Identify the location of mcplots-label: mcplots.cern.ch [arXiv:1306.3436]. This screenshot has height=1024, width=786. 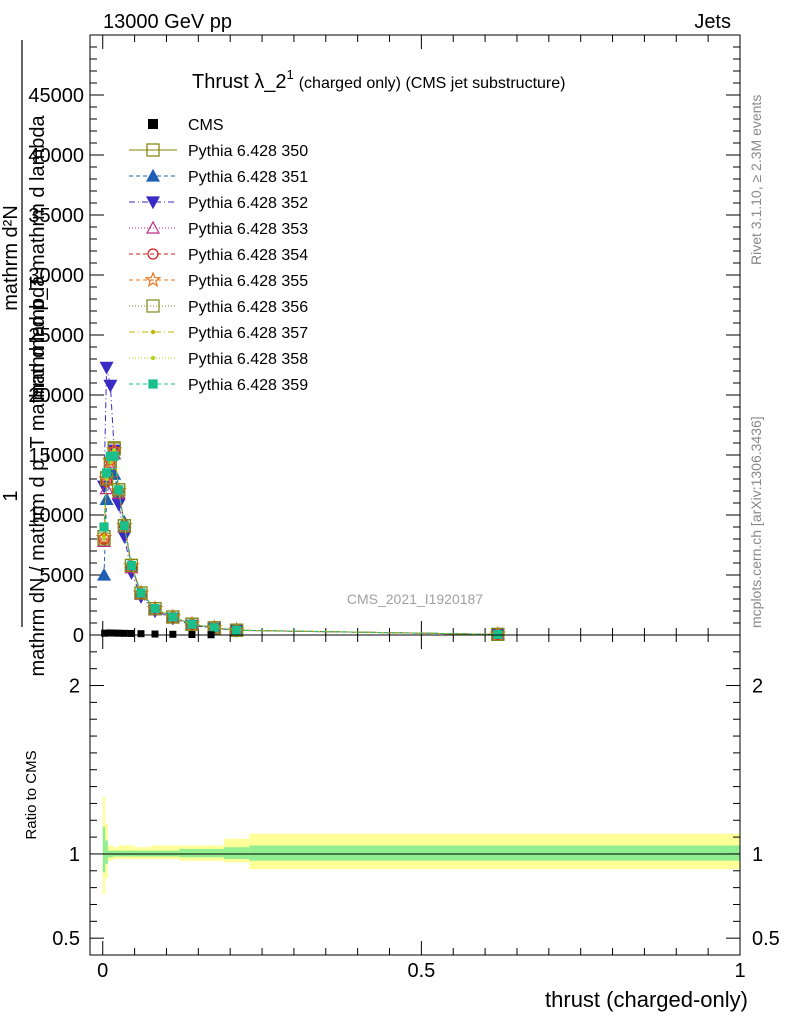
(756, 522).